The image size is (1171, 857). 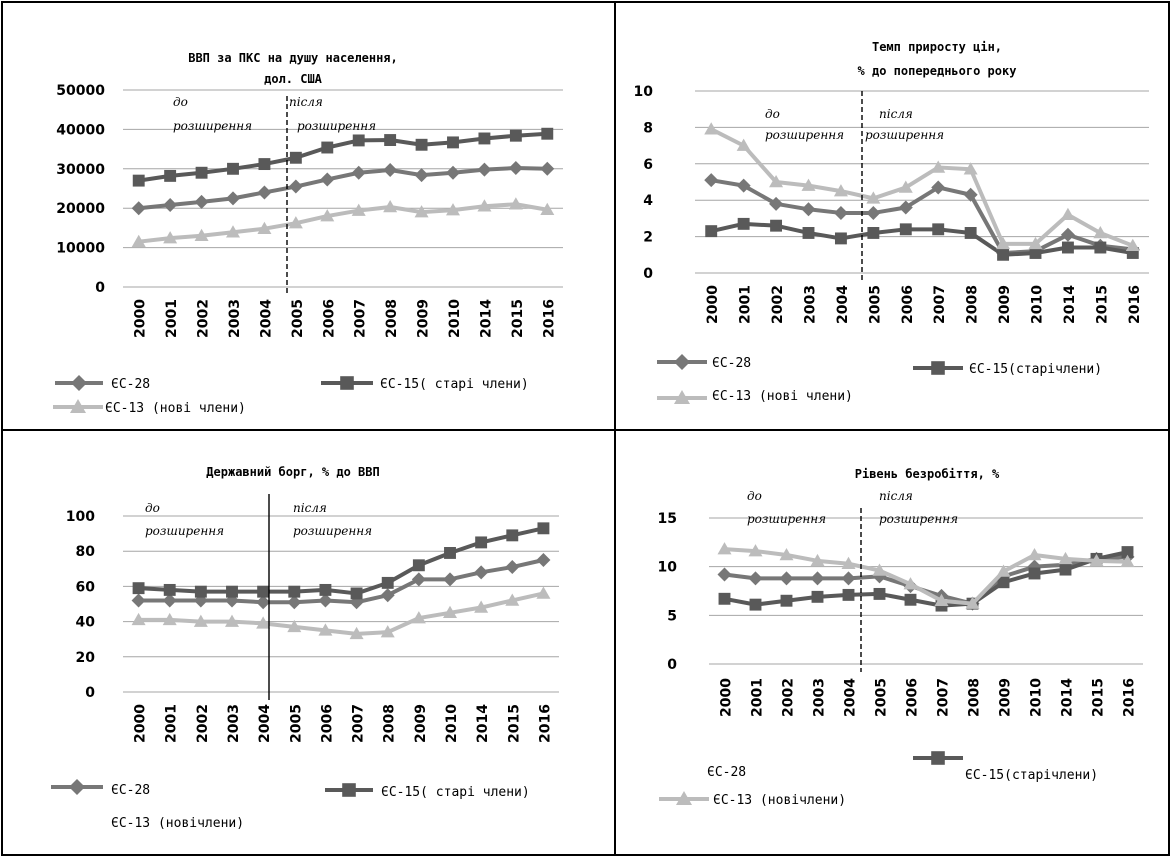 I want to click on annotation-after: розширення, so click(x=332, y=531).